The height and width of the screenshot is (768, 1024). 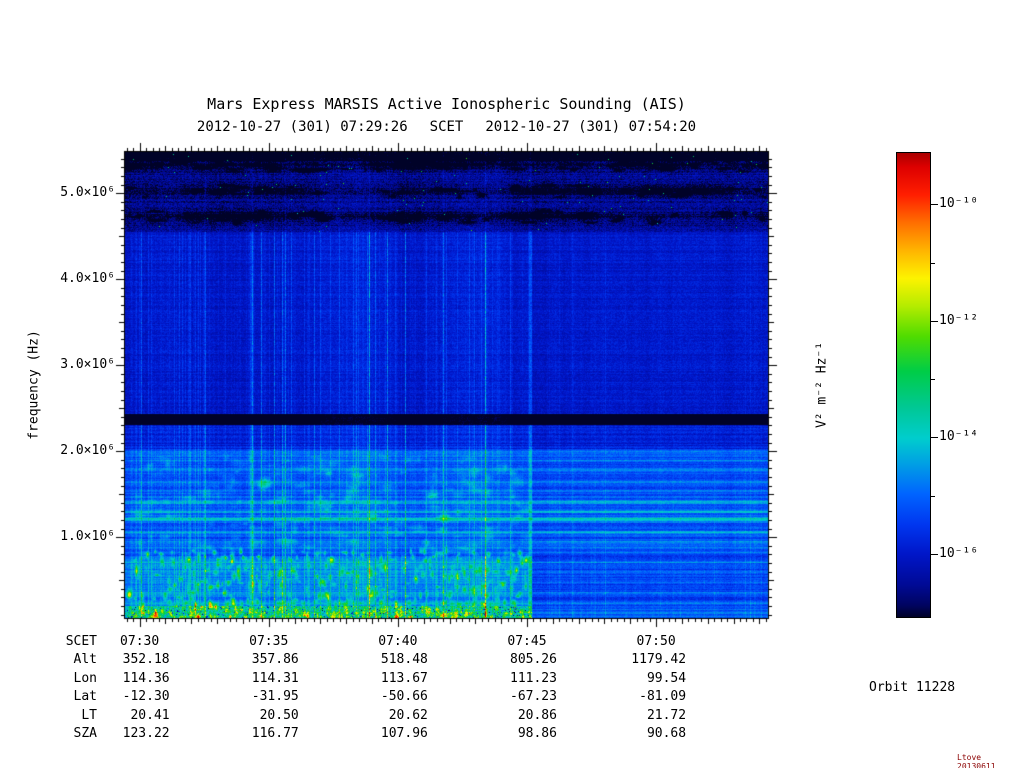 What do you see at coordinates (533, 660) in the screenshot?
I see `ephem-alt-value: 805.26` at bounding box center [533, 660].